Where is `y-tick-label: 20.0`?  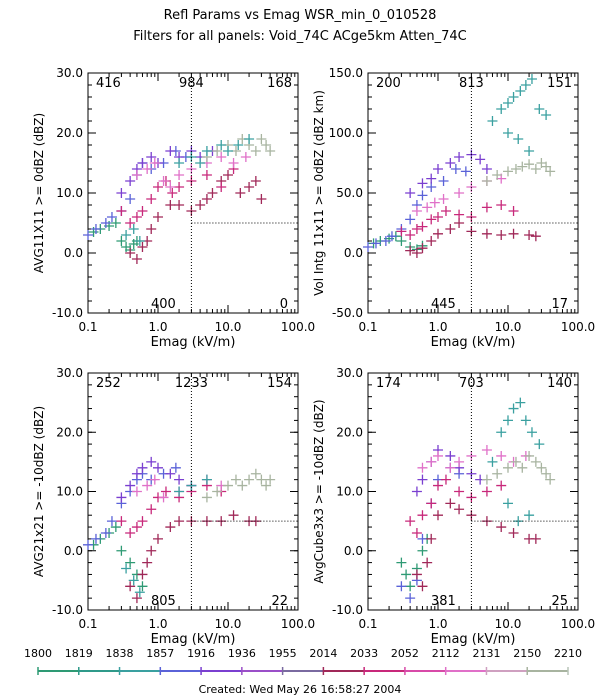
y-tick-label: 20.0 is located at coordinates (69, 432).